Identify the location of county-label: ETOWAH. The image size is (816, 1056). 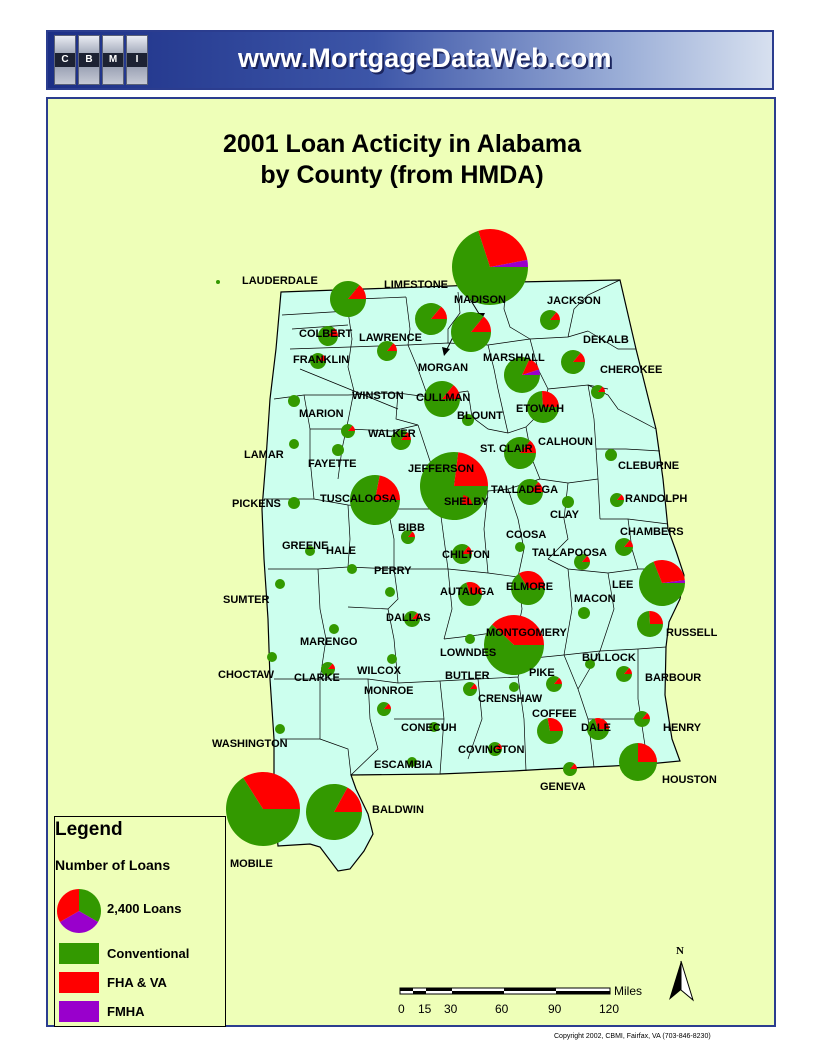
(540, 409).